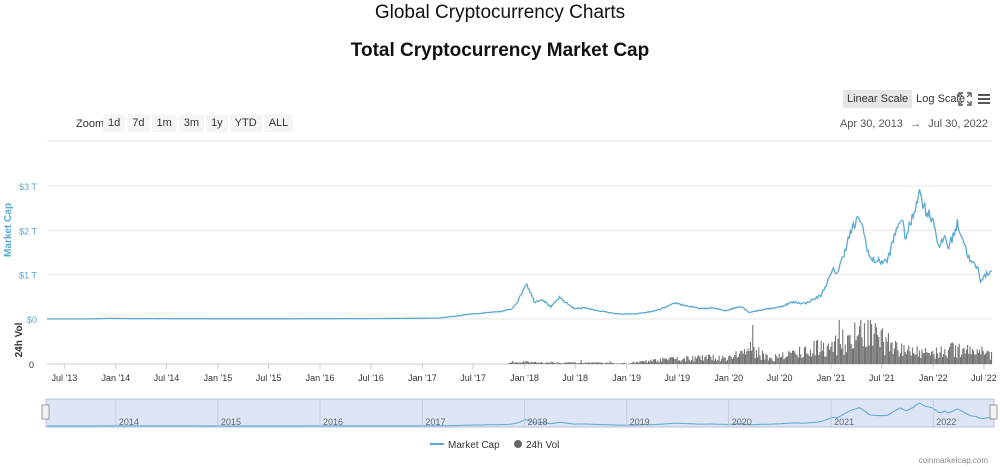  What do you see at coordinates (129, 422) in the screenshot?
I see `navigator-tick-label: 2014` at bounding box center [129, 422].